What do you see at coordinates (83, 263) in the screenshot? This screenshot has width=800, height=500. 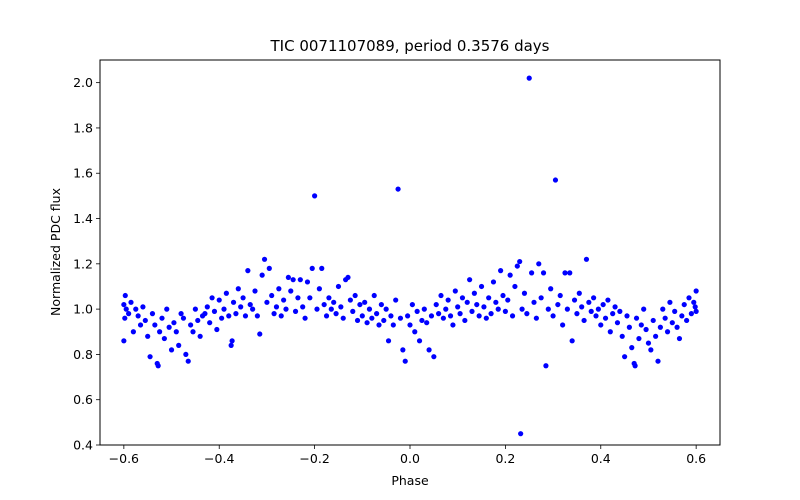 I see `y-tick-label: 1.2` at bounding box center [83, 263].